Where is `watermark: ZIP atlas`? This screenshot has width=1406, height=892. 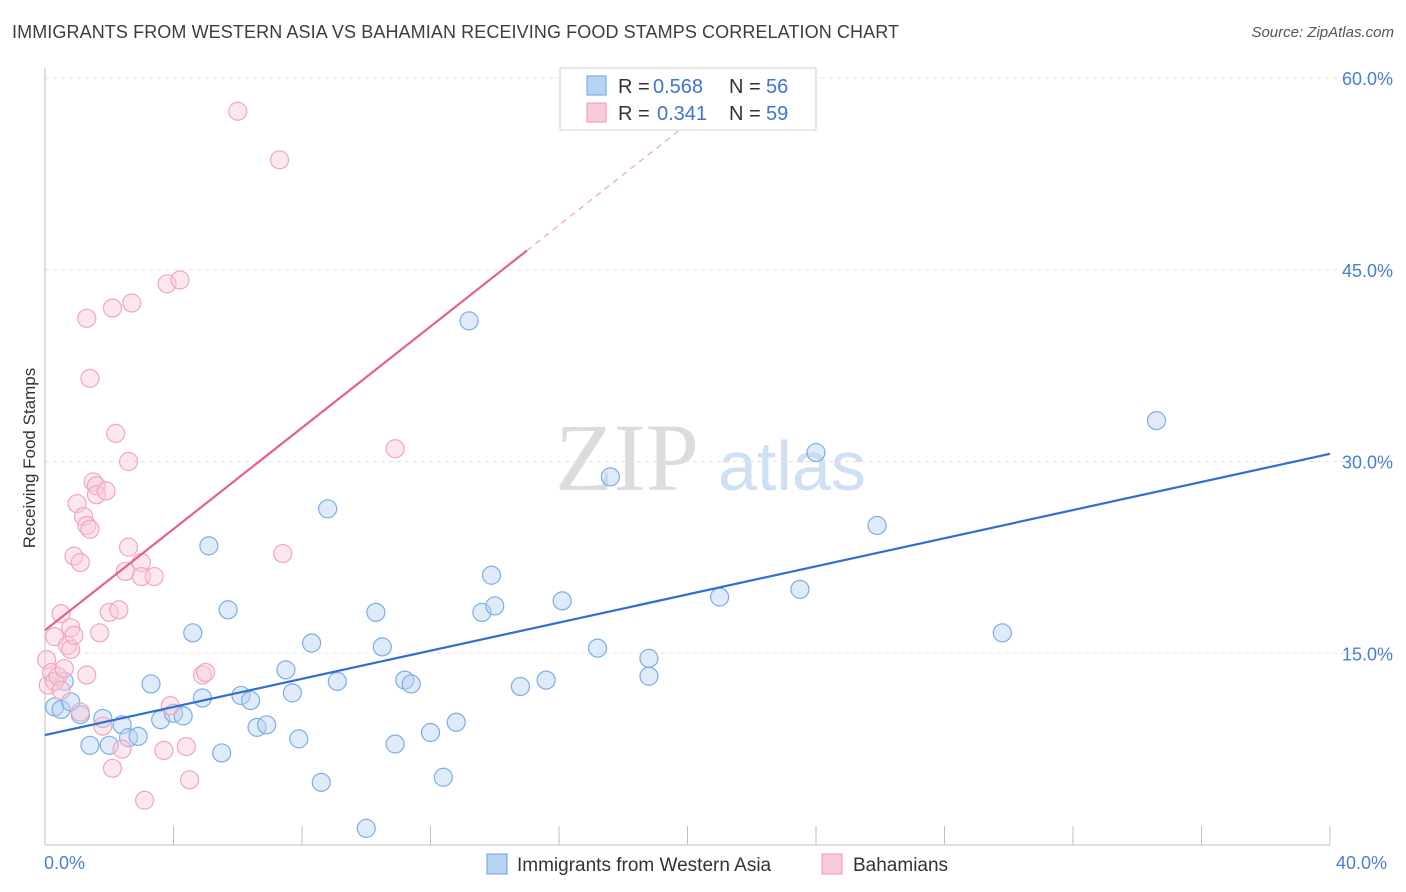
watermark: ZIP atlas is located at coordinates (710, 457).